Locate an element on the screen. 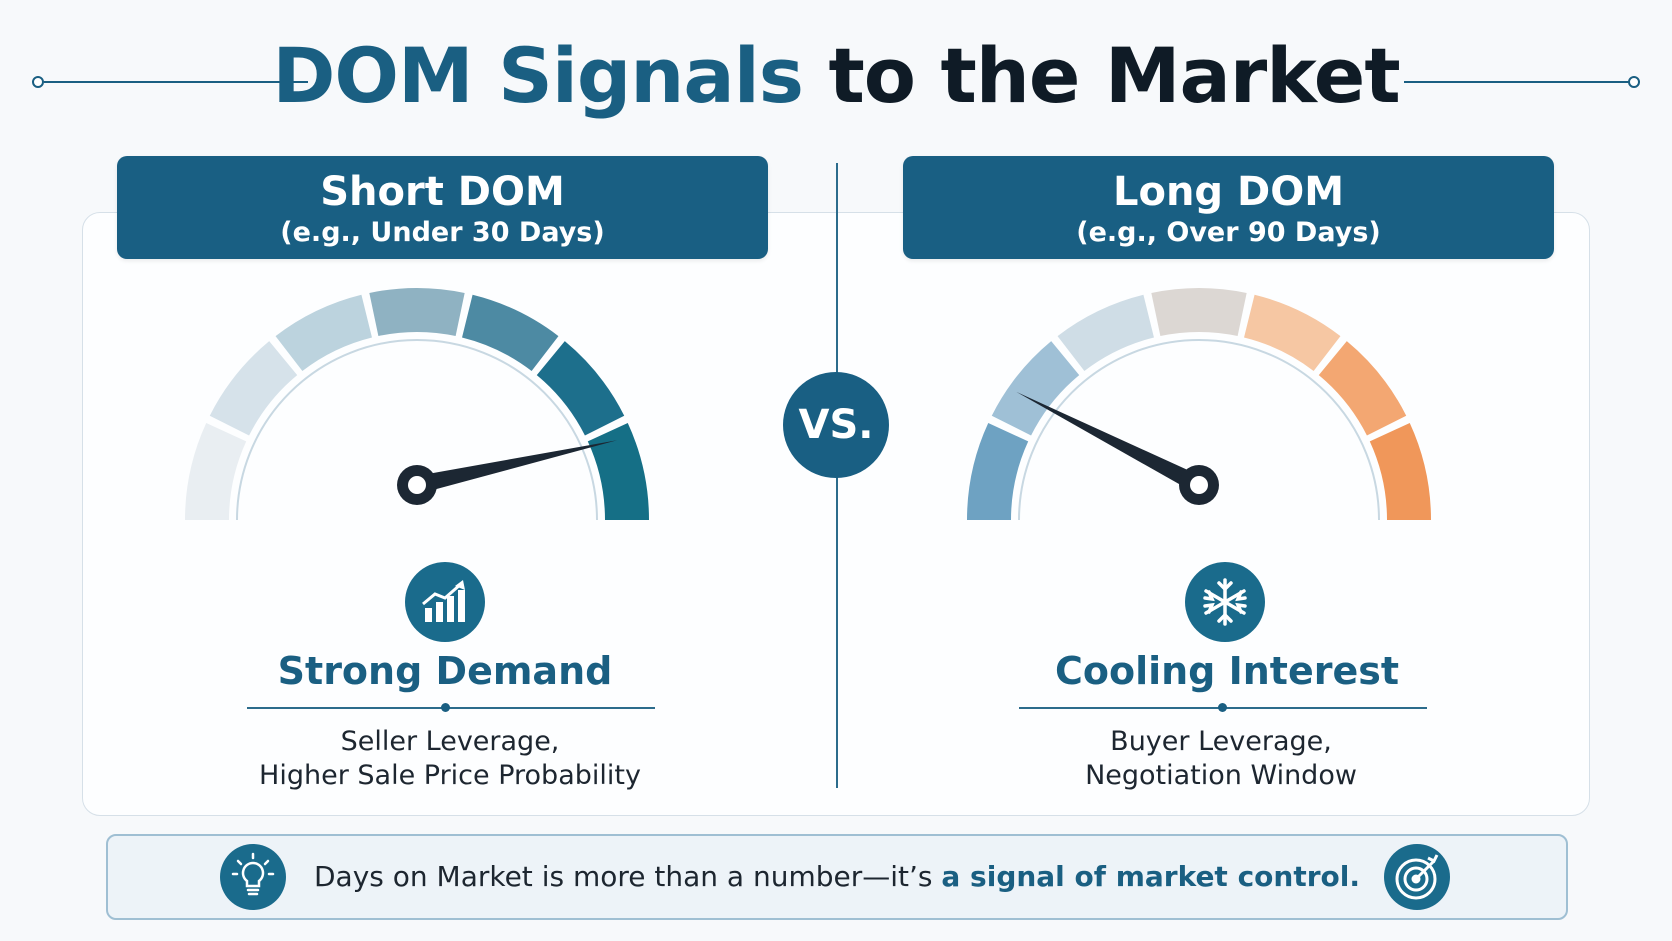 This screenshot has height=941, width=1672. title-right-dot is located at coordinates (1634, 82).